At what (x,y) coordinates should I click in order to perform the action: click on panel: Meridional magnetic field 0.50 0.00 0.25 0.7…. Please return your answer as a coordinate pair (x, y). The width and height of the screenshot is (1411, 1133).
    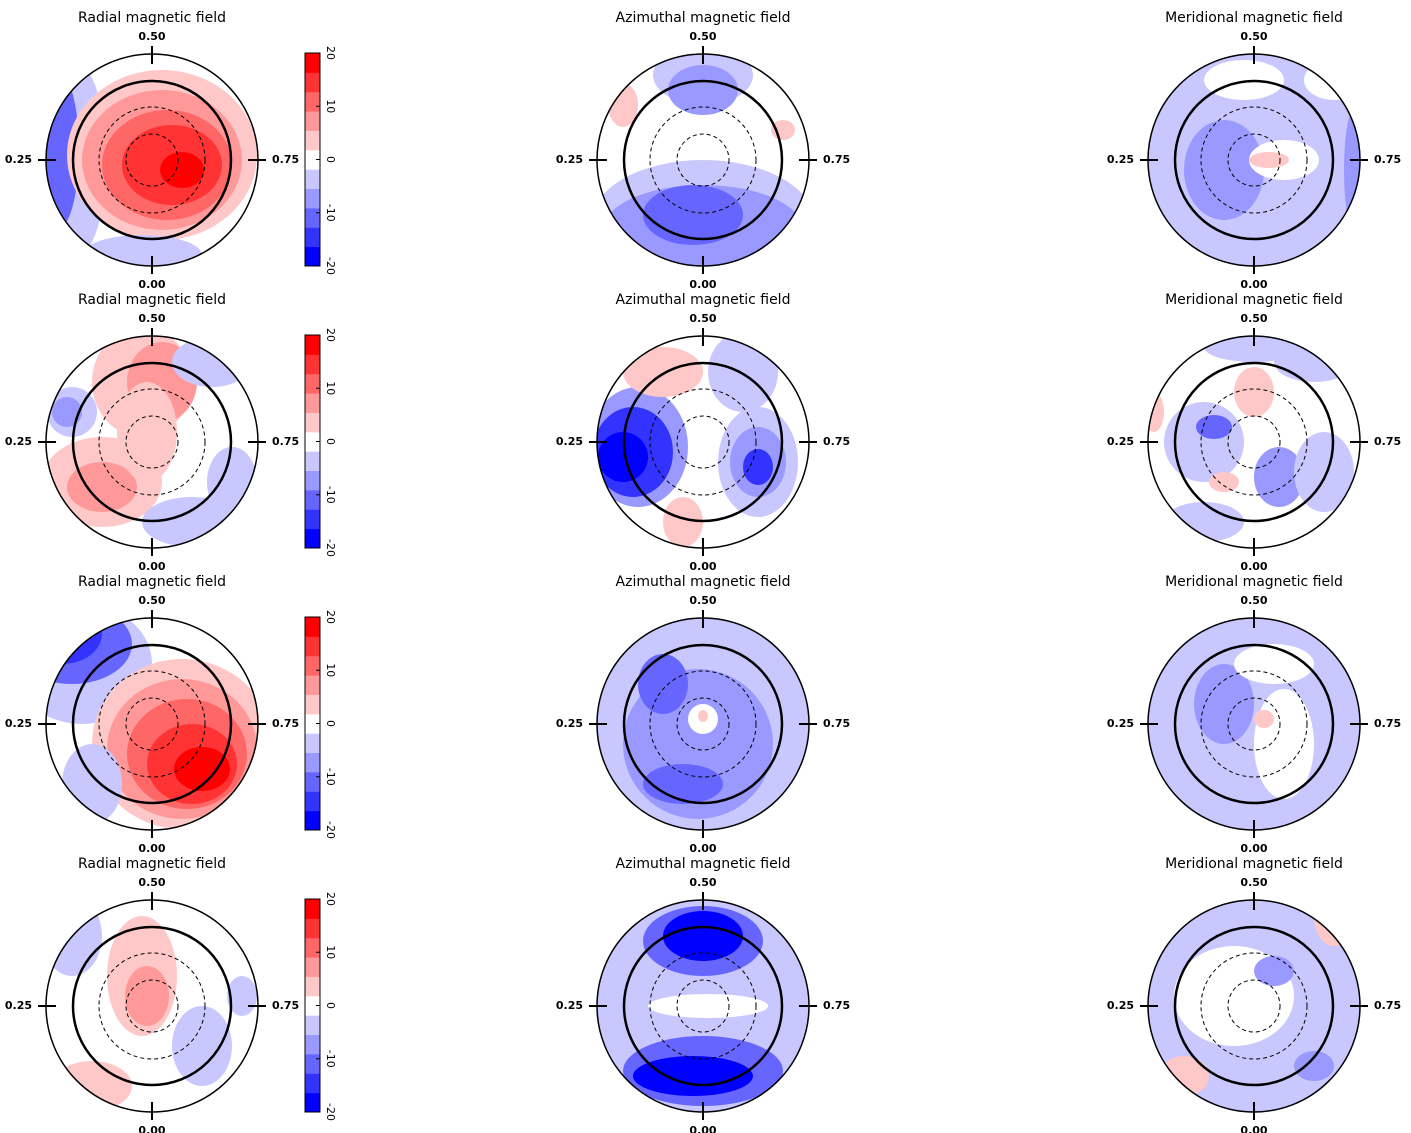
    Looking at the image, I should click on (1254, 150).